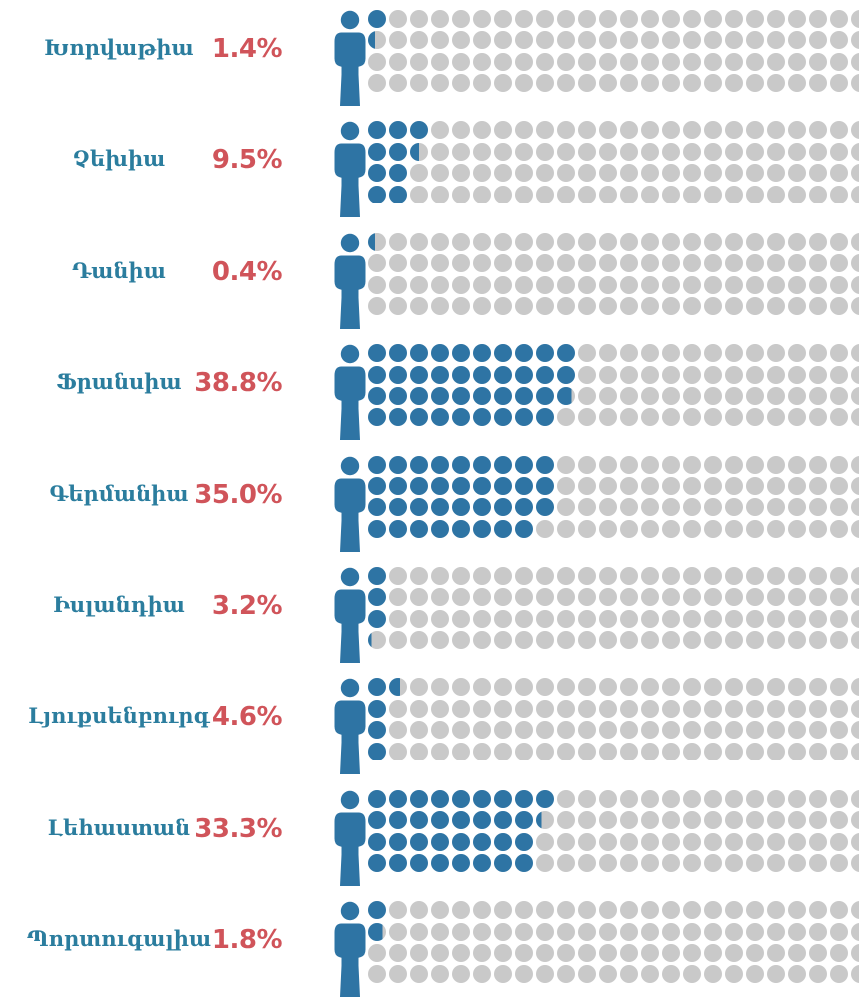 This screenshot has width=859, height=1004. I want to click on country-row: Պորտուգալիա 1.8%, so click(429, 951).